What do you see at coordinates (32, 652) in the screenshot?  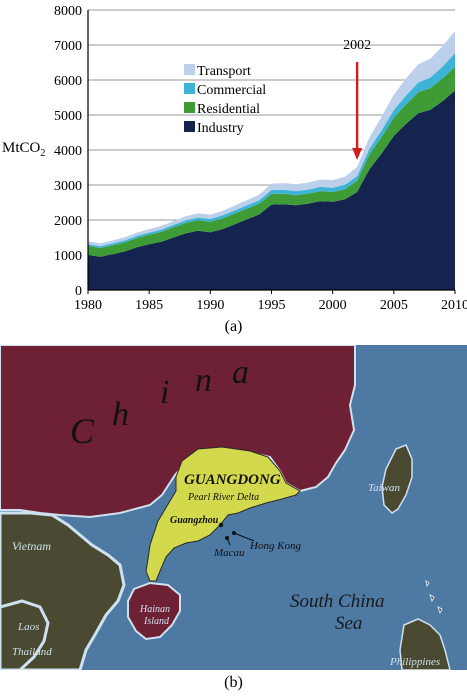 I see `thailand-label: Thailand` at bounding box center [32, 652].